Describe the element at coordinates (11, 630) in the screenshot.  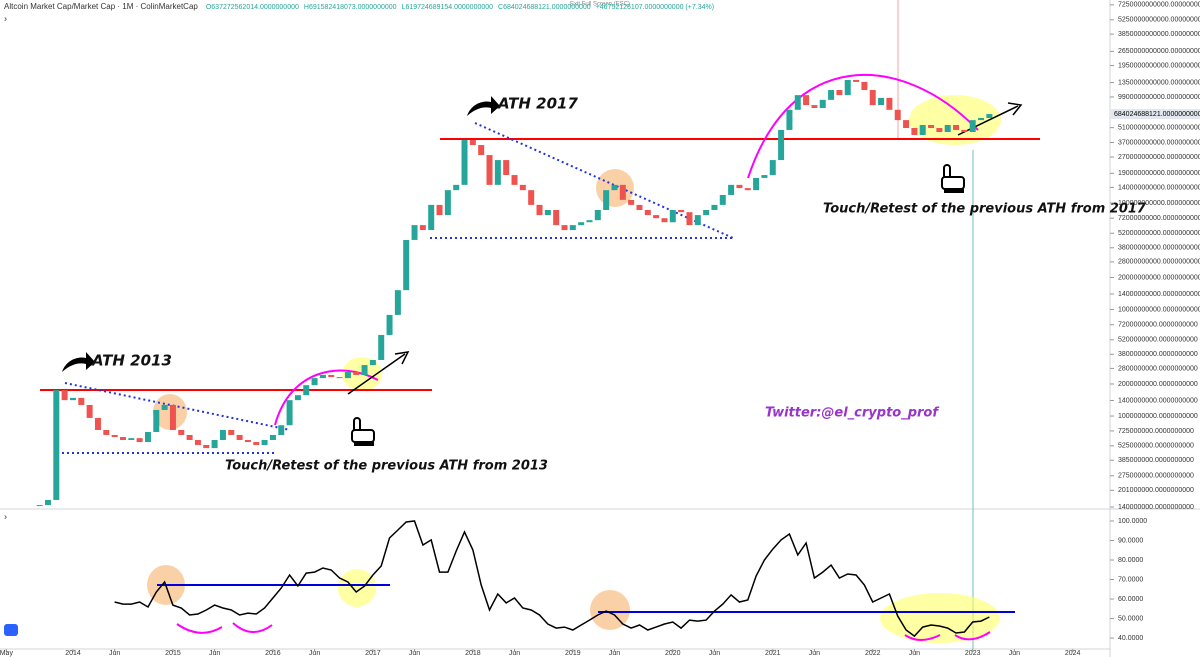
I see `logo` at that location.